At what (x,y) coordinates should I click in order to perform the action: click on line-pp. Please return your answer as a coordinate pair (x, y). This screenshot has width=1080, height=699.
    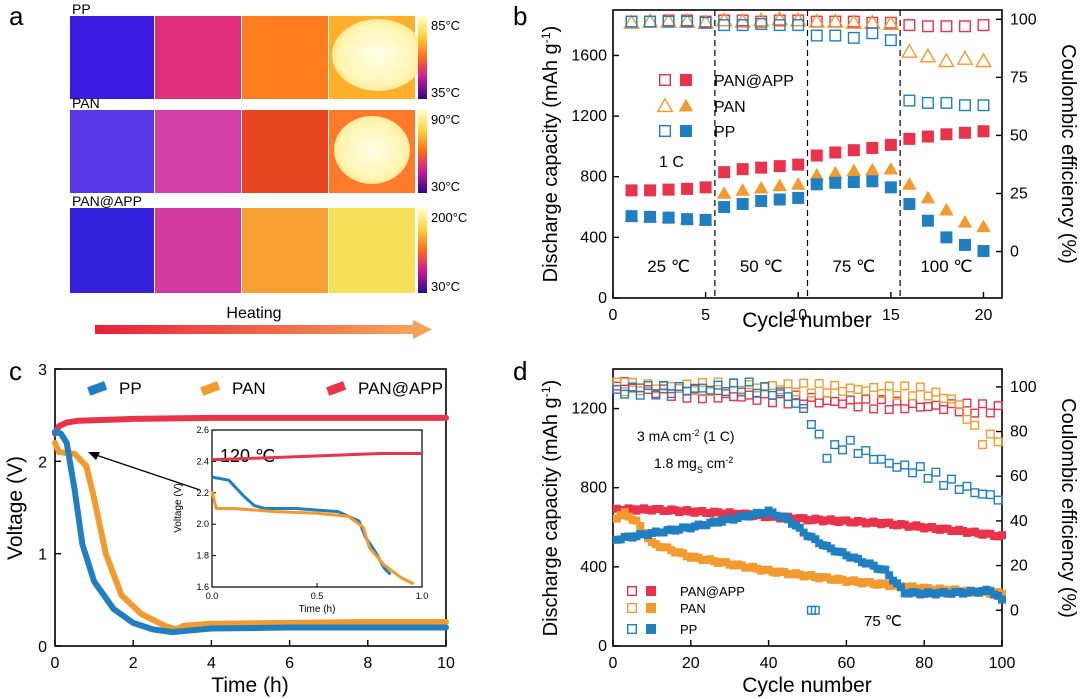
    Looking at the image, I should click on (250, 532).